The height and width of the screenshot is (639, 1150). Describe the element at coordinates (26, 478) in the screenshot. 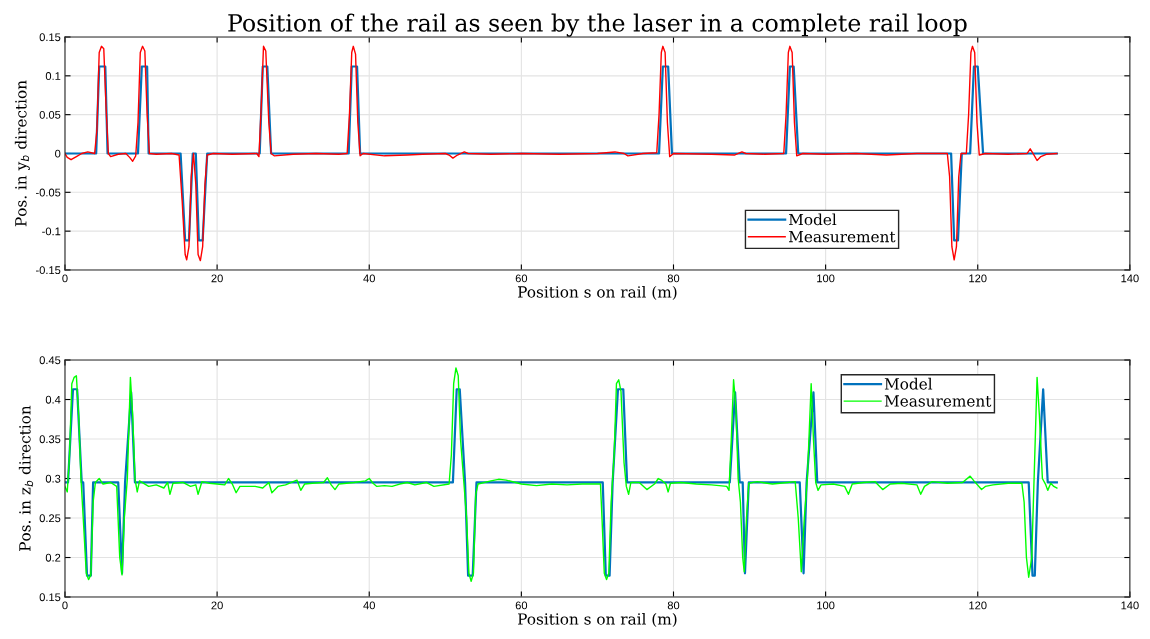

I see `y-axis-title: Pos. in z$_{b}$ direction` at that location.